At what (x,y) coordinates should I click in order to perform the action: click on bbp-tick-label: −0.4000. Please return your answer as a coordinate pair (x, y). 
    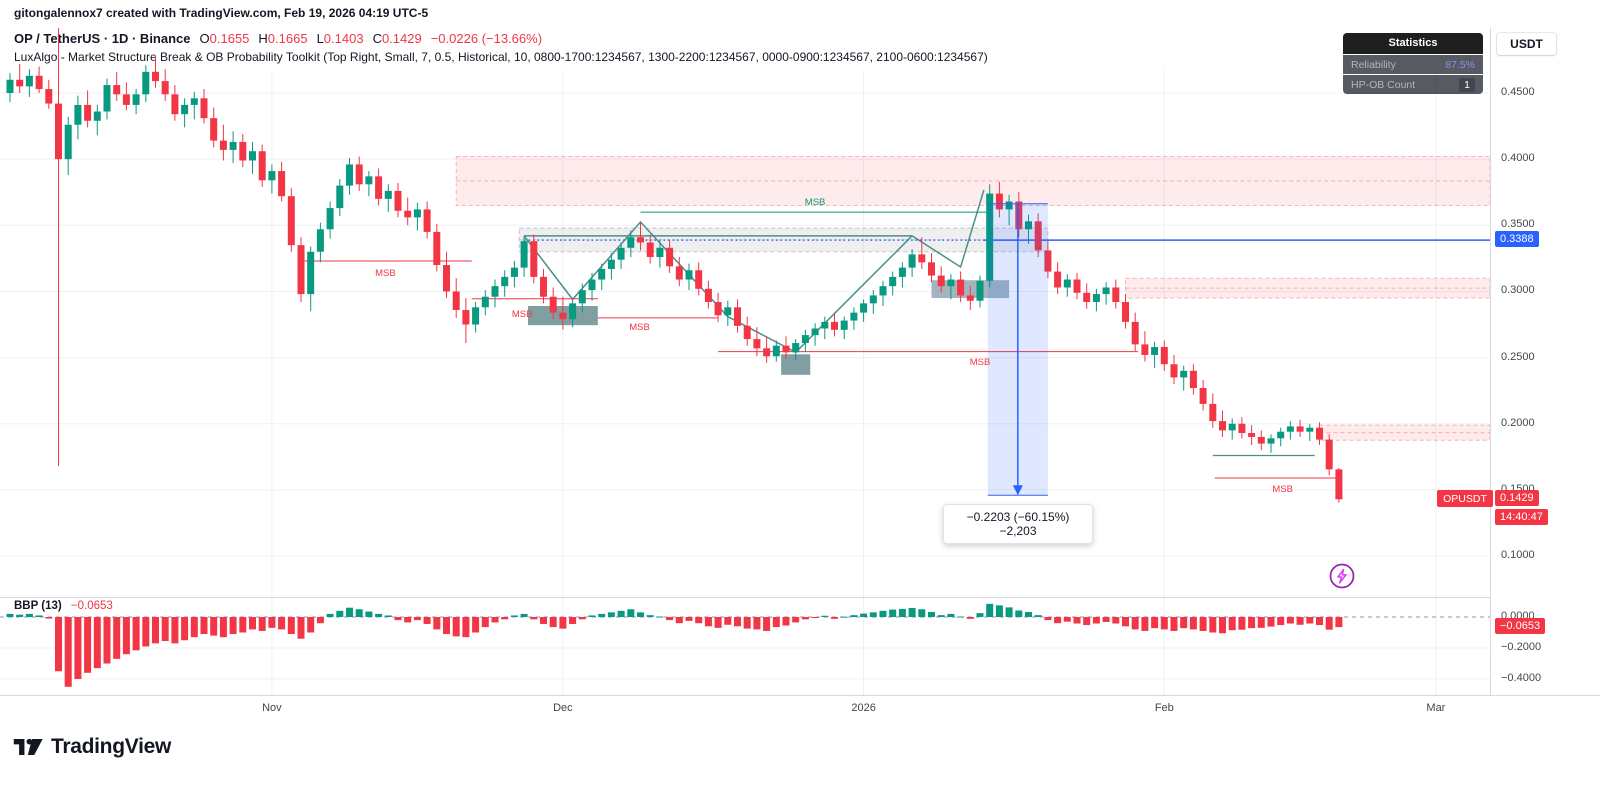
    Looking at the image, I should click on (1521, 678).